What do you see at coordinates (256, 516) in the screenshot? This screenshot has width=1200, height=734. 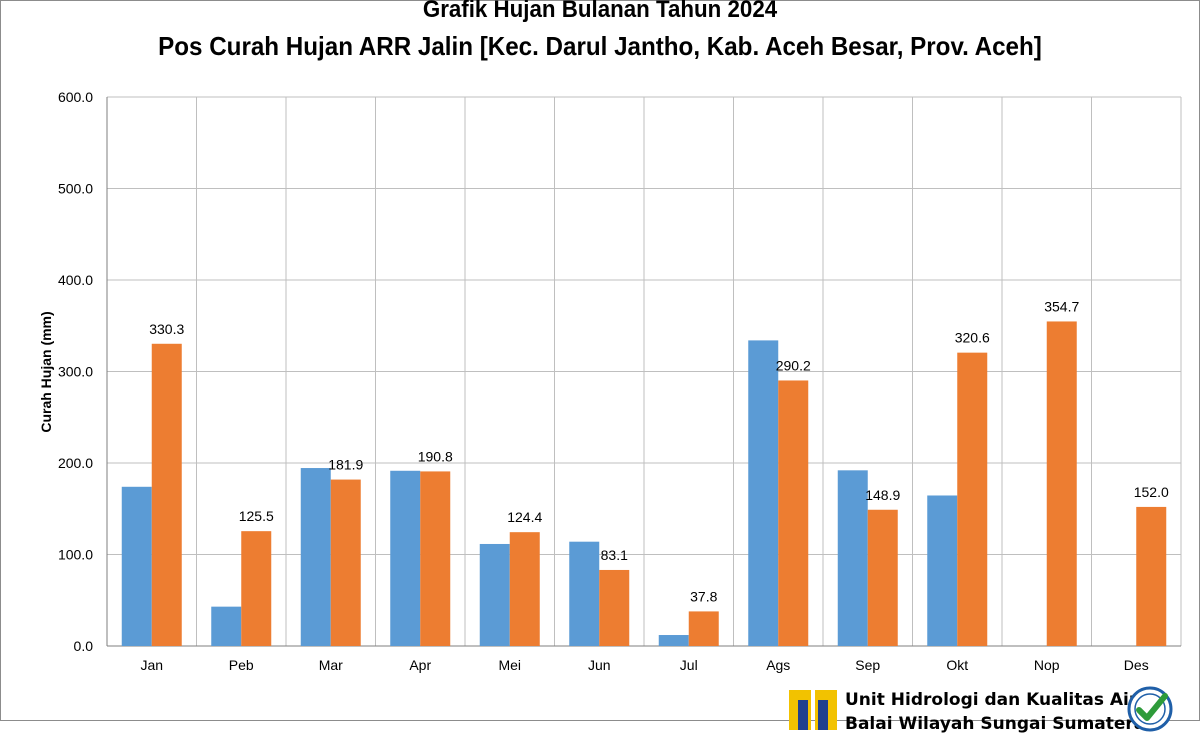 I see `data-label: 125.5` at bounding box center [256, 516].